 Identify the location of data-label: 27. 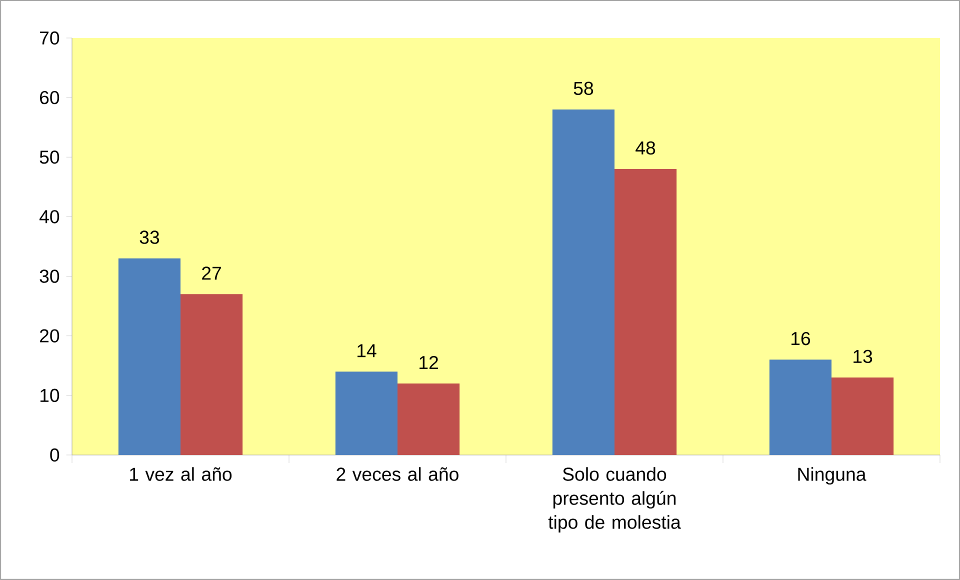
(211, 273).